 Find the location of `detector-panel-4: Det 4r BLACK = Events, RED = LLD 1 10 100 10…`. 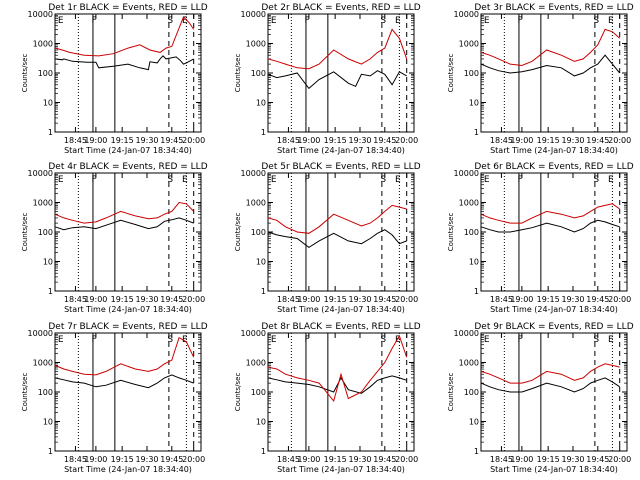

detector-panel-4: Det 4r BLACK = Events, RED = LLD 1 10 100 10… is located at coordinates (114, 238).